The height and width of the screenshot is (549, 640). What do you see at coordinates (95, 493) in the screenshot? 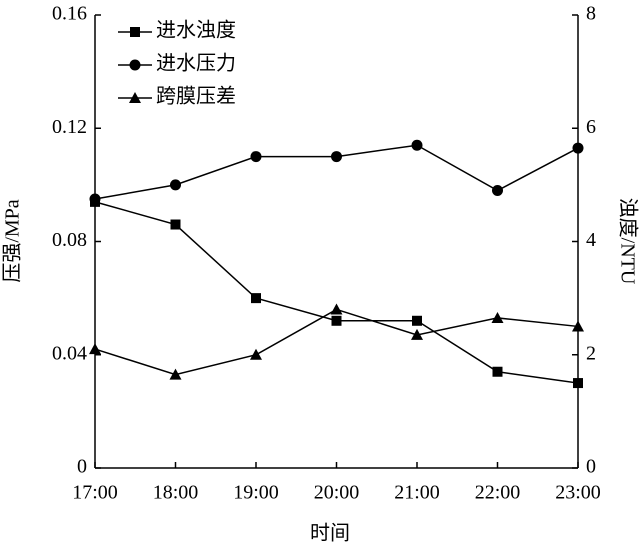
I see `x-tick-label: 17:00` at bounding box center [95, 493].